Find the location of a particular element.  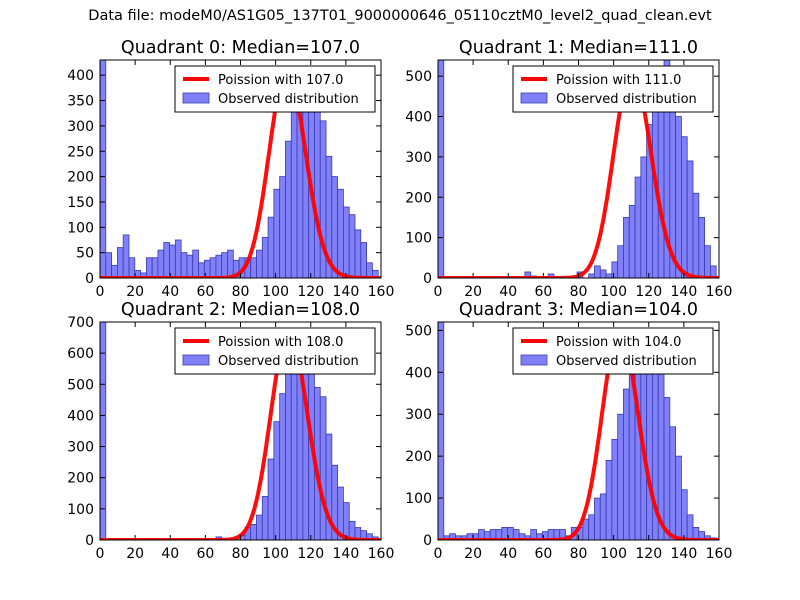

y-tick-label: 400 is located at coordinates (418, 118).